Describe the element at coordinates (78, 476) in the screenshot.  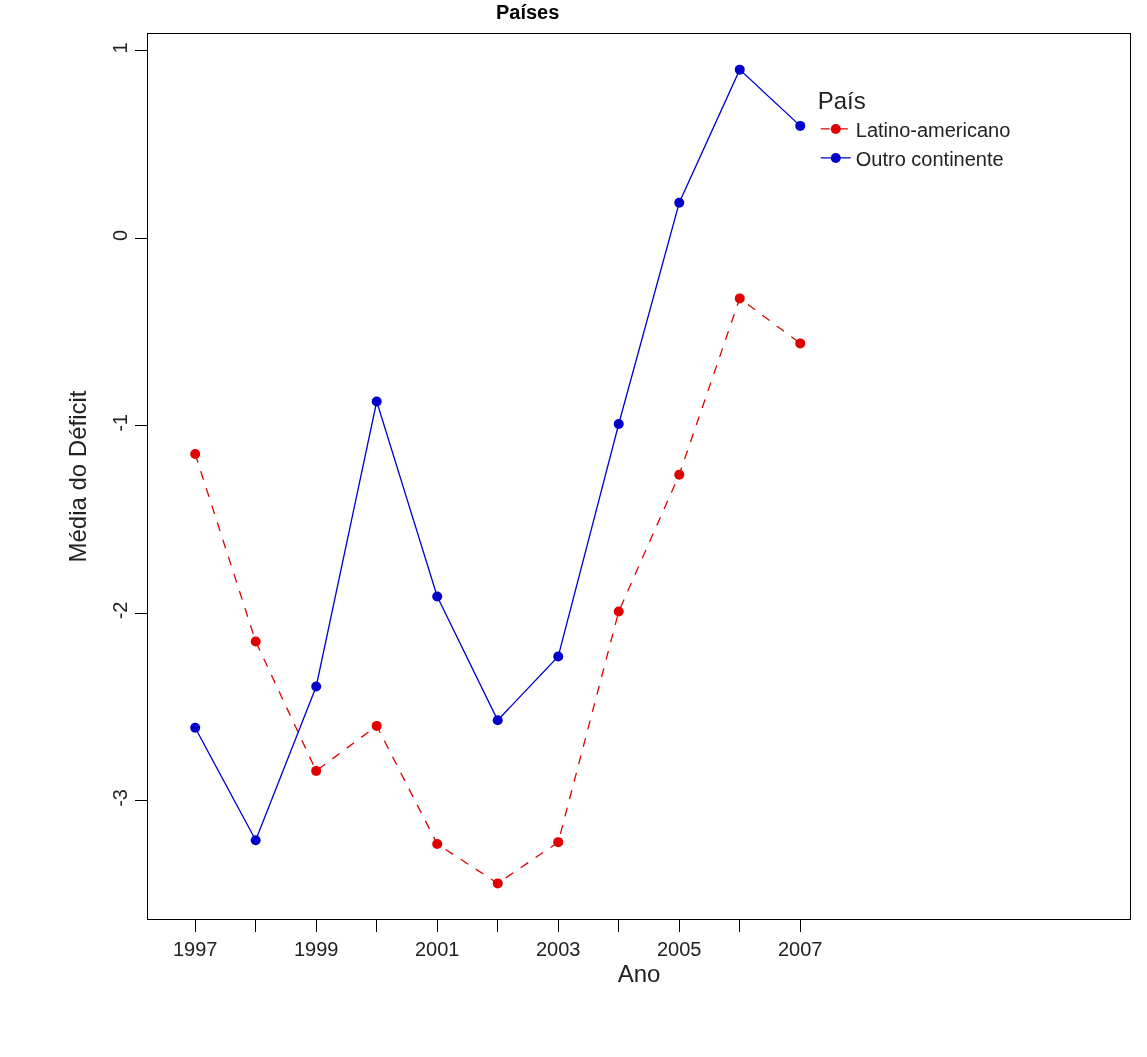
I see `y-axis-title: Média do Déficit` at that location.